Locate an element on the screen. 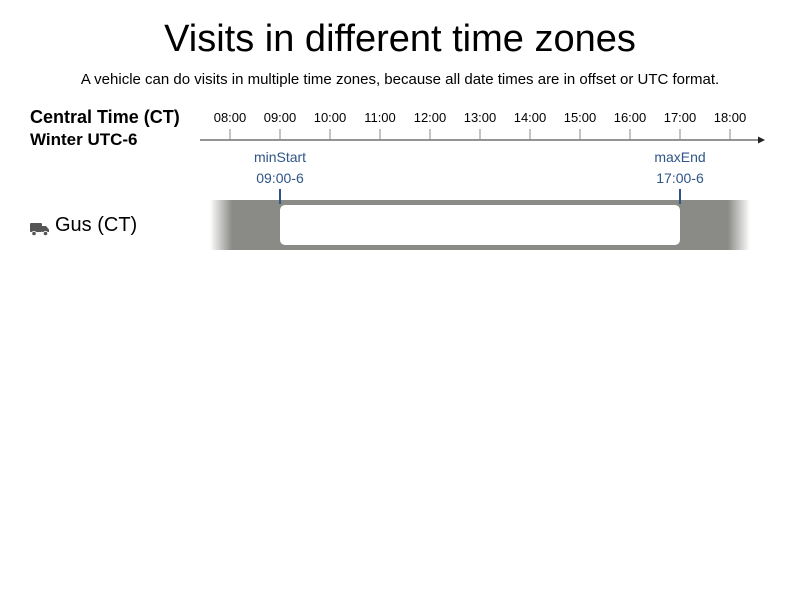 The image size is (800, 600). axis-tick-label: 16:00 is located at coordinates (630, 117).